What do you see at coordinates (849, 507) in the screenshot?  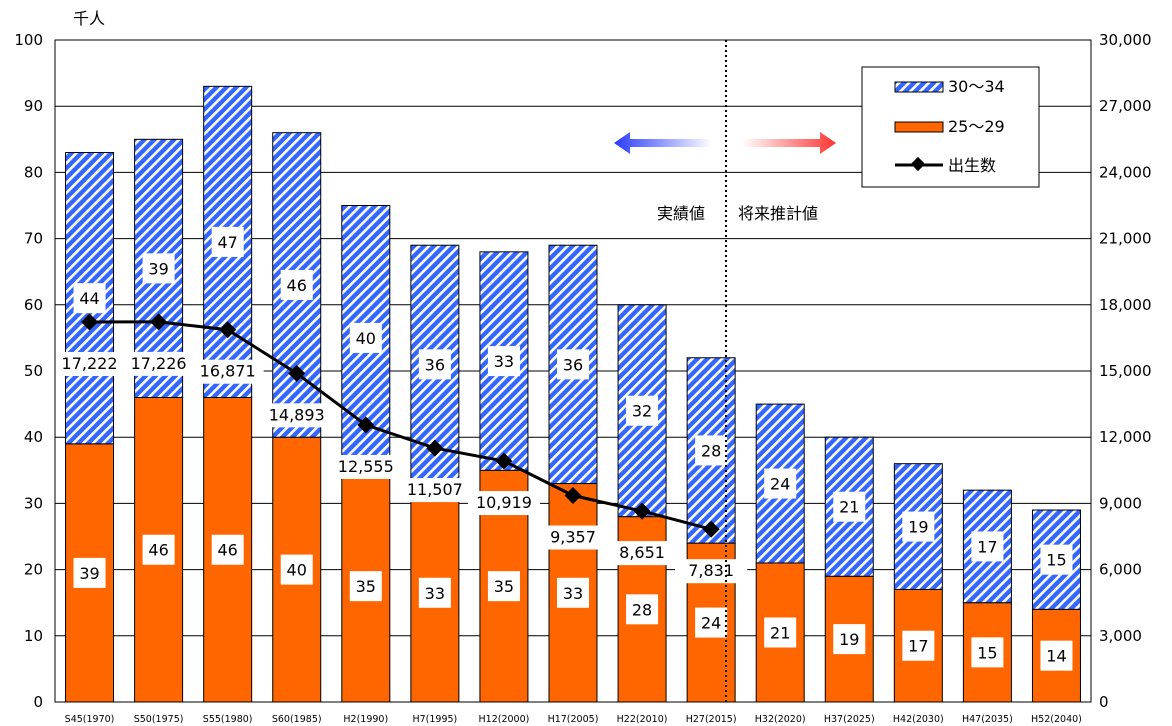 I see `bar-label-30-34: 21` at bounding box center [849, 507].